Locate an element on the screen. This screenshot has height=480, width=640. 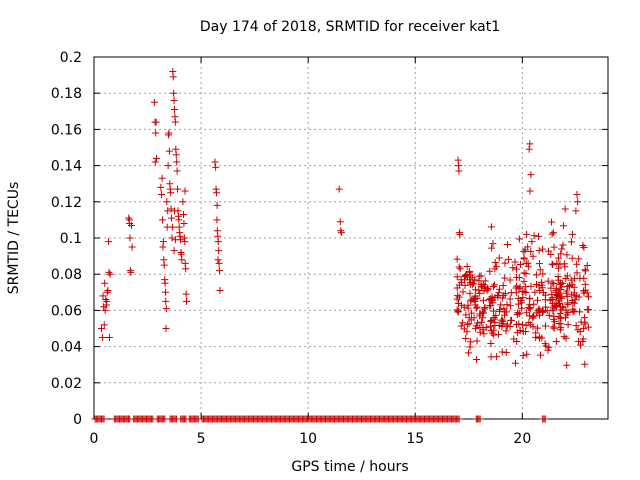
y-tick-label: 0.1 is located at coordinates (71, 239).